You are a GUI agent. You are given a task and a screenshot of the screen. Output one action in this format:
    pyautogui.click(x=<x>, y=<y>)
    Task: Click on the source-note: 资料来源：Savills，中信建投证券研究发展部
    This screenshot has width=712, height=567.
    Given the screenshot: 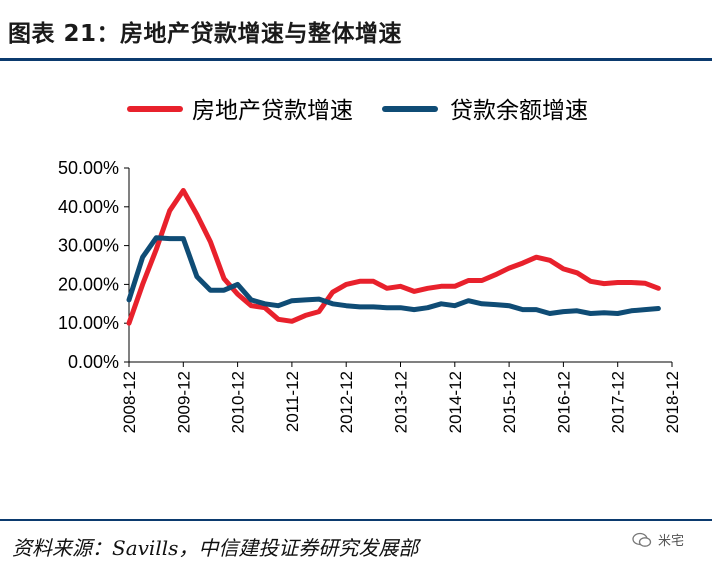 What is the action you would take?
    pyautogui.click(x=215, y=548)
    